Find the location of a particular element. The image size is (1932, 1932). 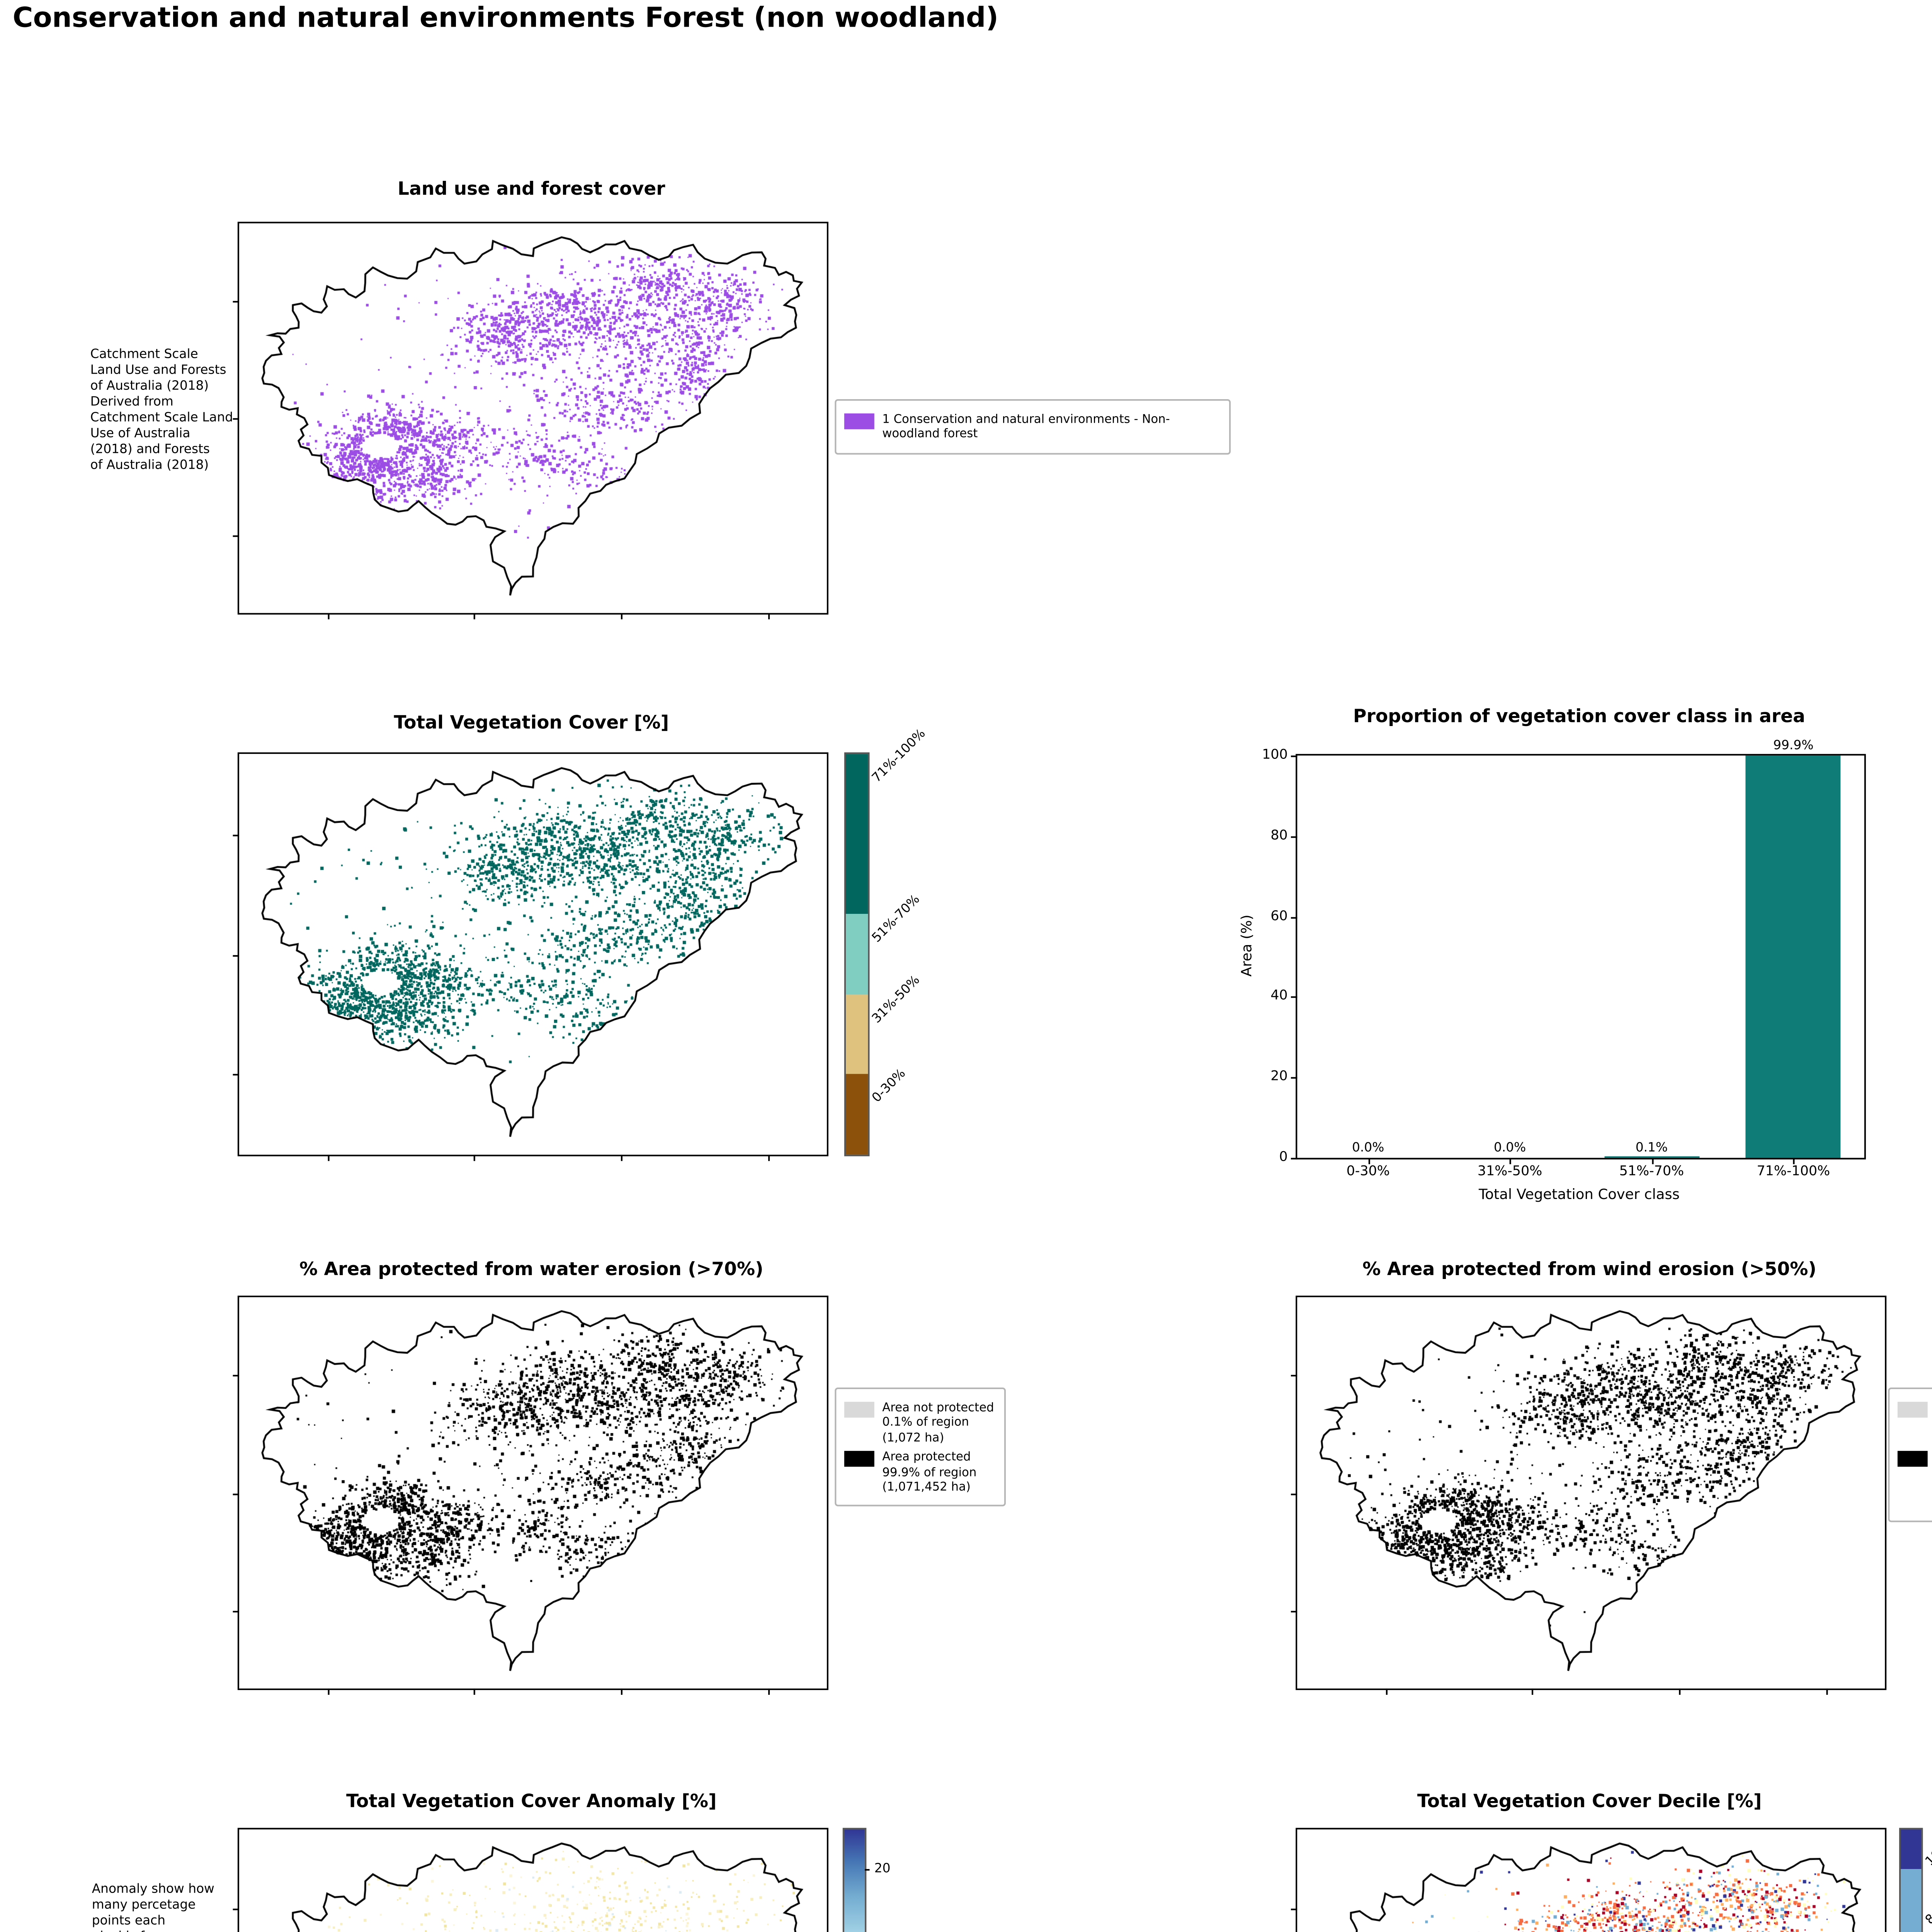

decile-colorbar: 108-94-72-31 is located at coordinates (1915, 1880).